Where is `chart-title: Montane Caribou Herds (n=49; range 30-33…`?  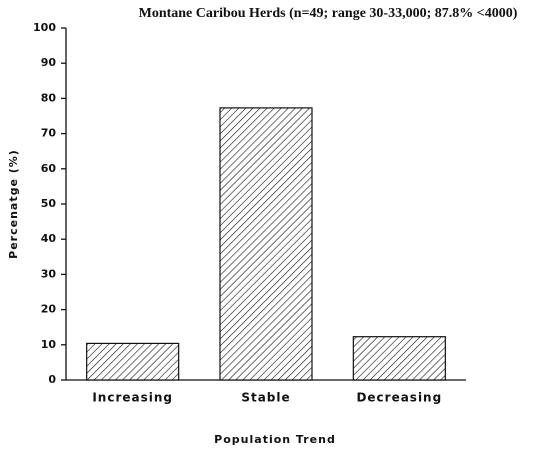
chart-title: Montane Caribou Herds (n=49; range 30-33… is located at coordinates (328, 13).